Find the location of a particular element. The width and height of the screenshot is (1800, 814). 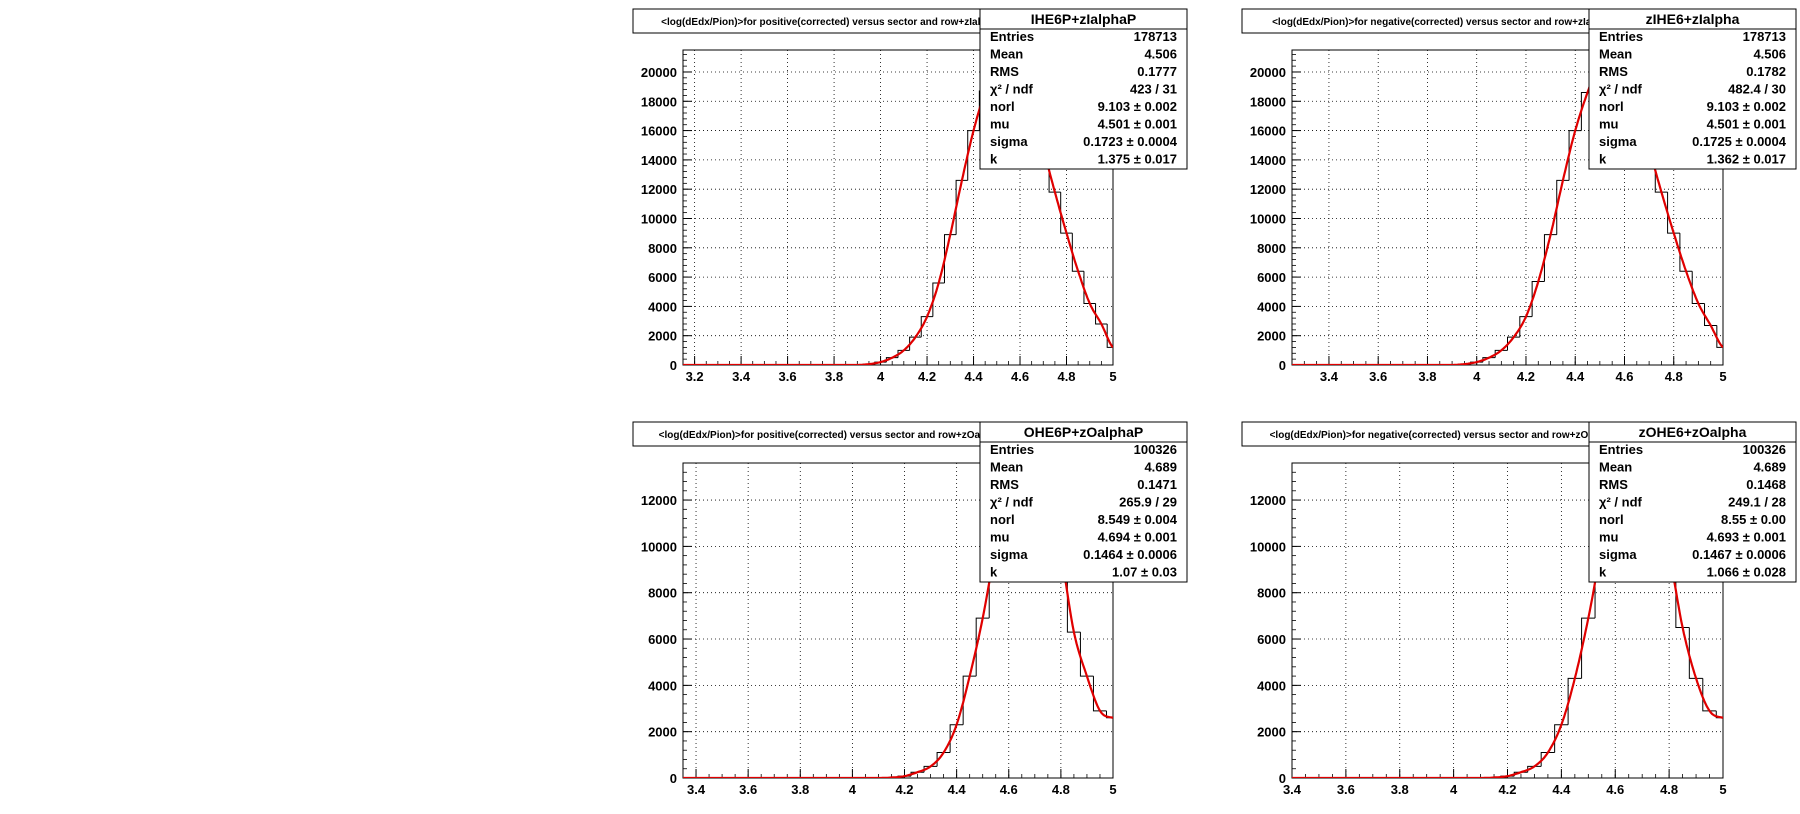

y-tick-label: 18000 is located at coordinates (1268, 101).